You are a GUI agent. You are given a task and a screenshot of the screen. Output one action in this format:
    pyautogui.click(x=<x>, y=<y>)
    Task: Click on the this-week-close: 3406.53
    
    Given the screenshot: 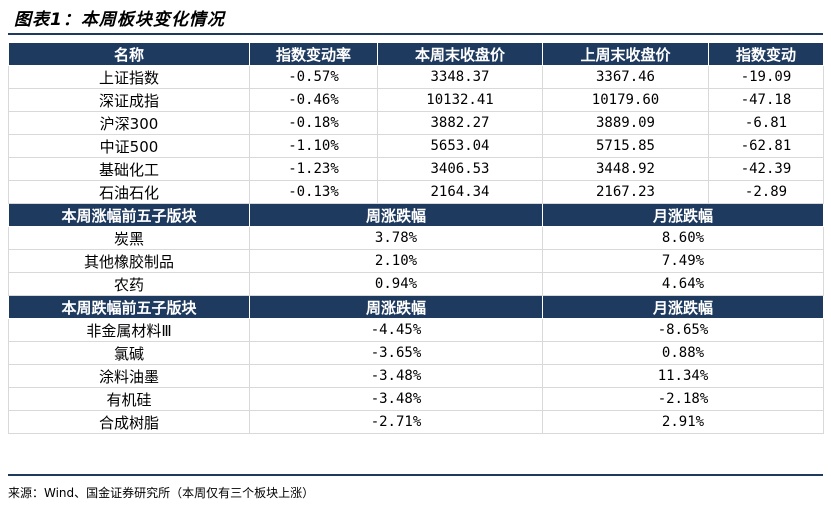 What is the action you would take?
    pyautogui.click(x=460, y=169)
    